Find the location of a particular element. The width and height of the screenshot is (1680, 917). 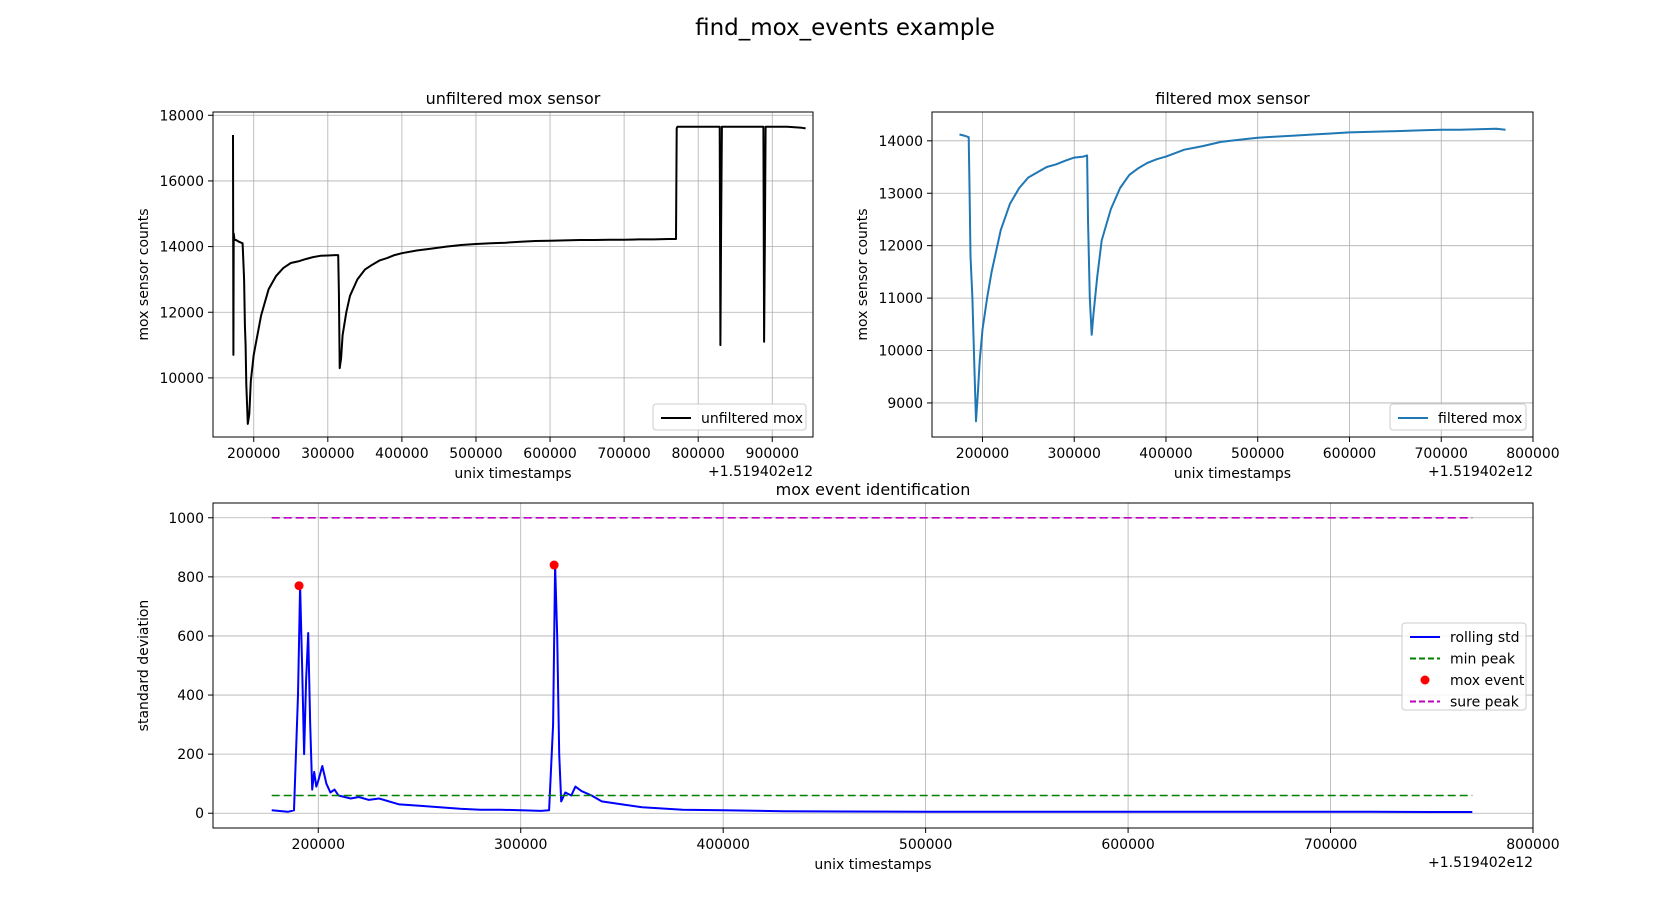

event-y-tick-label: 200 is located at coordinates (190, 755).